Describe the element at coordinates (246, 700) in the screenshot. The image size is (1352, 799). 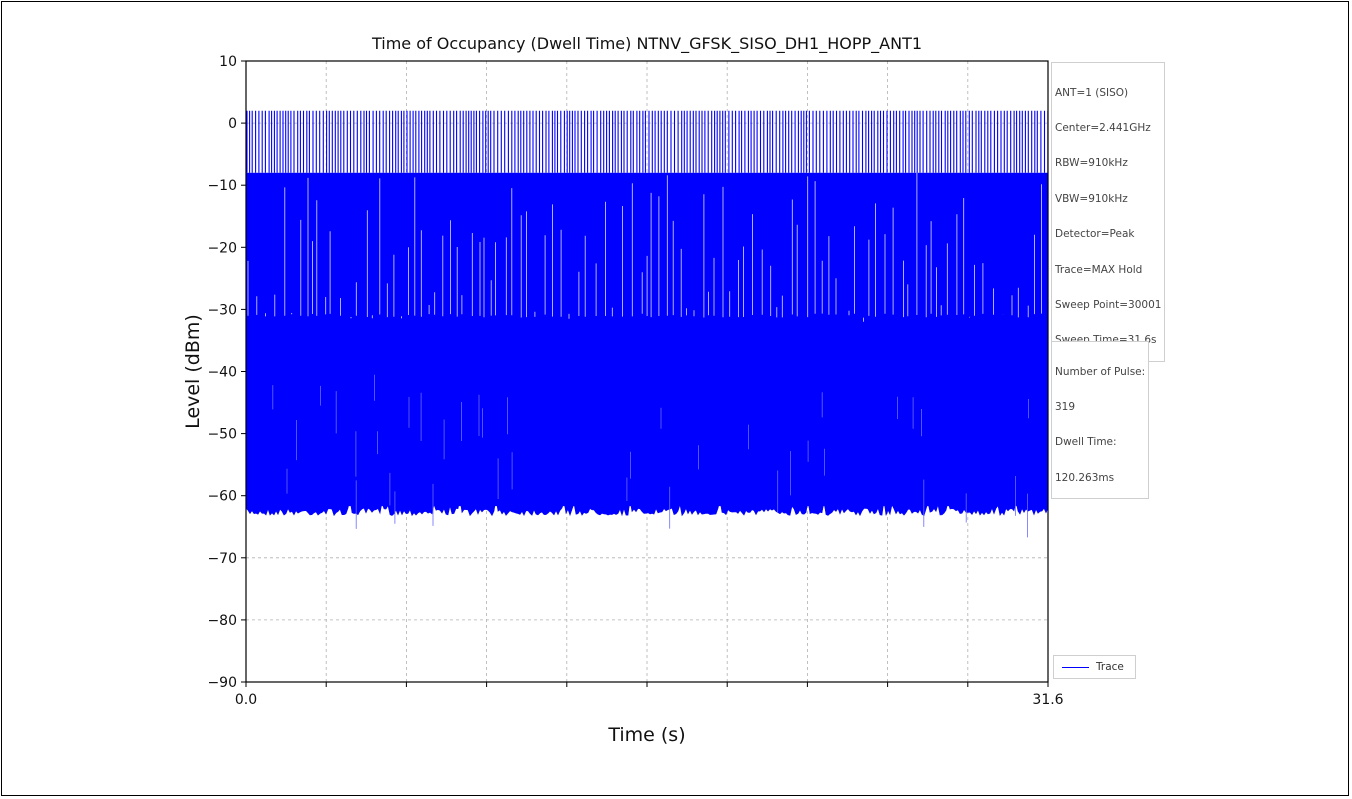
I see `x-tick-label-start: 0.0` at that location.